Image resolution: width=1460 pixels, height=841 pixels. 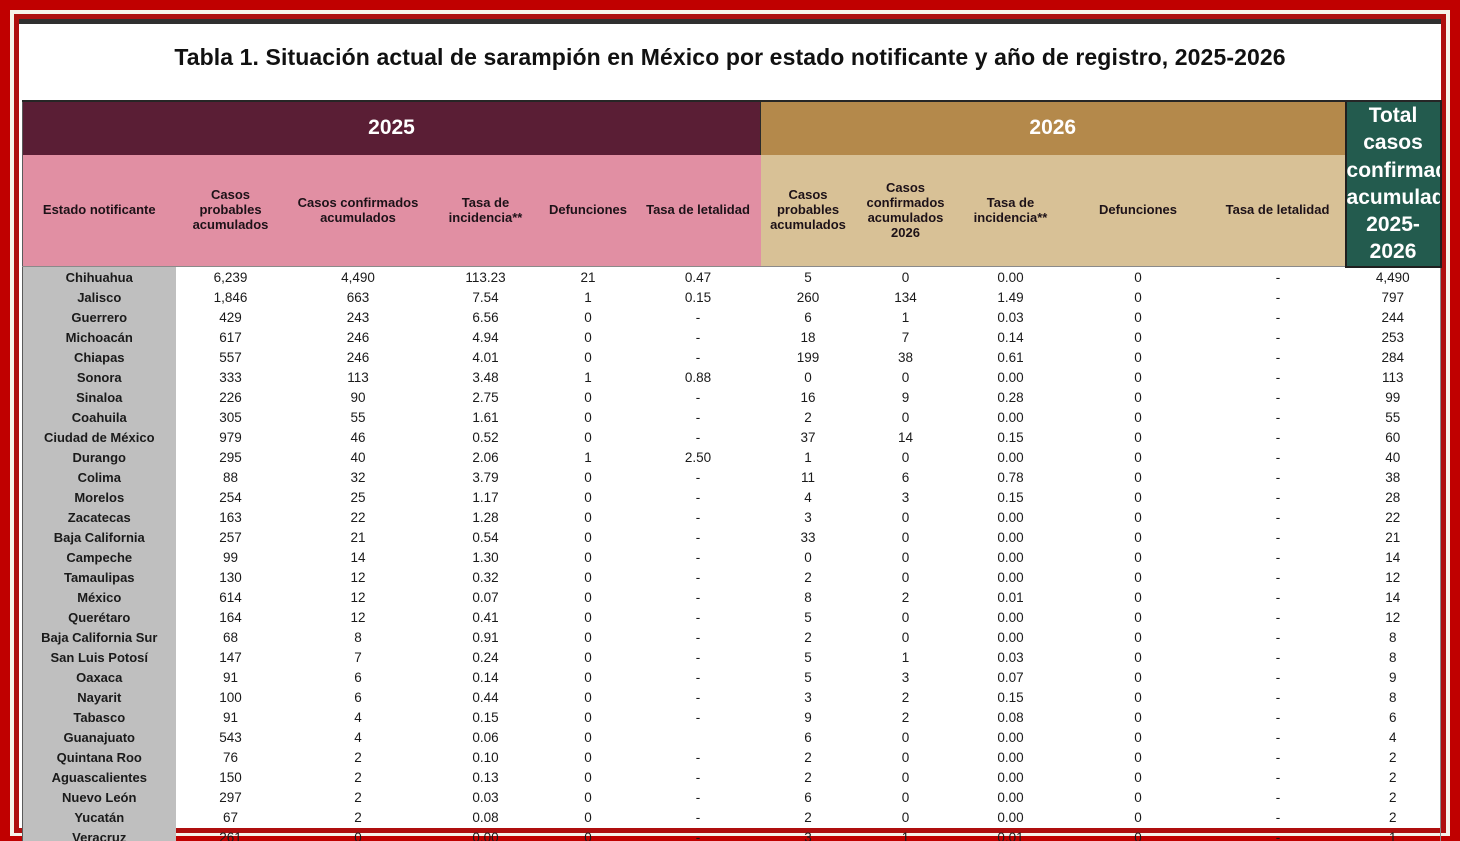 I want to click on table-row: Tamaulipas 130 12 0.32 0 - 2 0 0.00 0 - 12, so click(x=731, y=577).